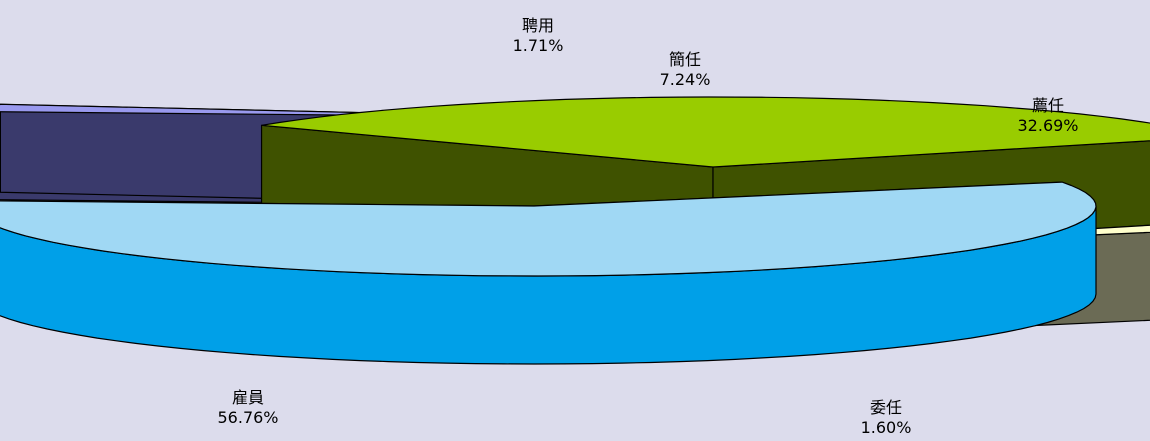 Image resolution: width=1150 pixels, height=441 pixels. What do you see at coordinates (1048, 125) in the screenshot?
I see `label-jianren2-value: 32.69%` at bounding box center [1048, 125].